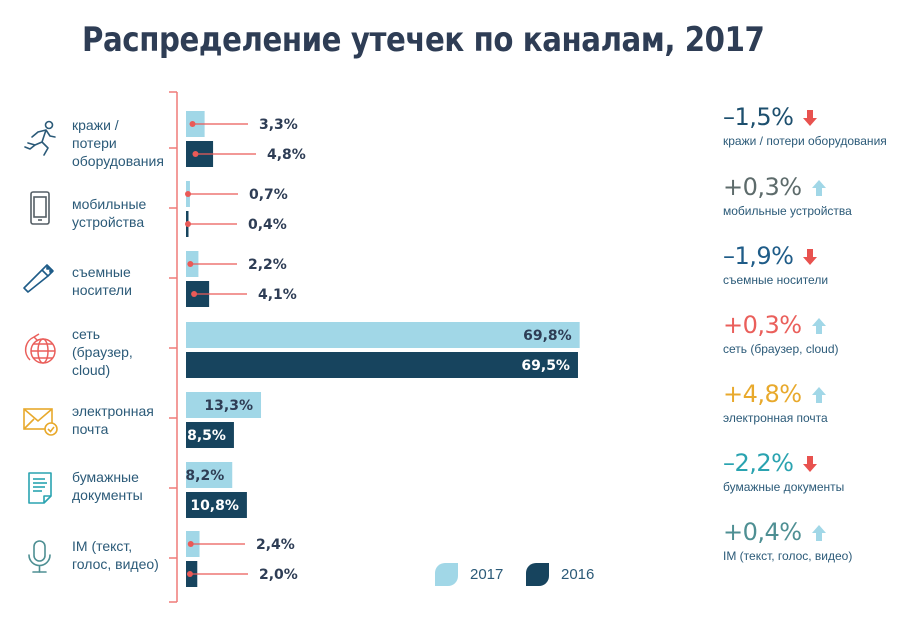 The width and height of the screenshot is (922, 630). What do you see at coordinates (446, 574) in the screenshot?
I see `legend-swatch-2017` at bounding box center [446, 574].